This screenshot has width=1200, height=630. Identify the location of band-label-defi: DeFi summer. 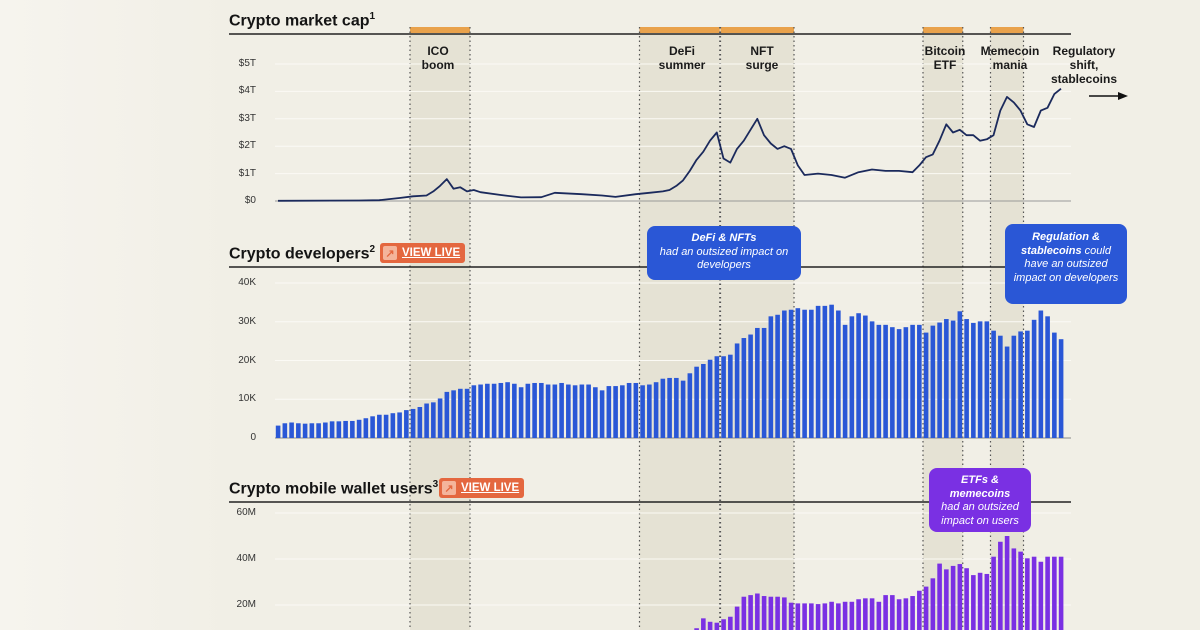
(682, 58).